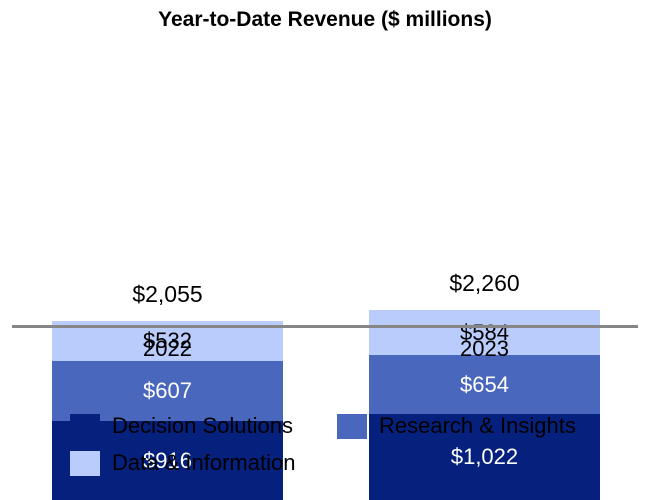 The height and width of the screenshot is (500, 650). Describe the element at coordinates (484, 283) in the screenshot. I see `bar-total-label-2023: $2,260` at that location.